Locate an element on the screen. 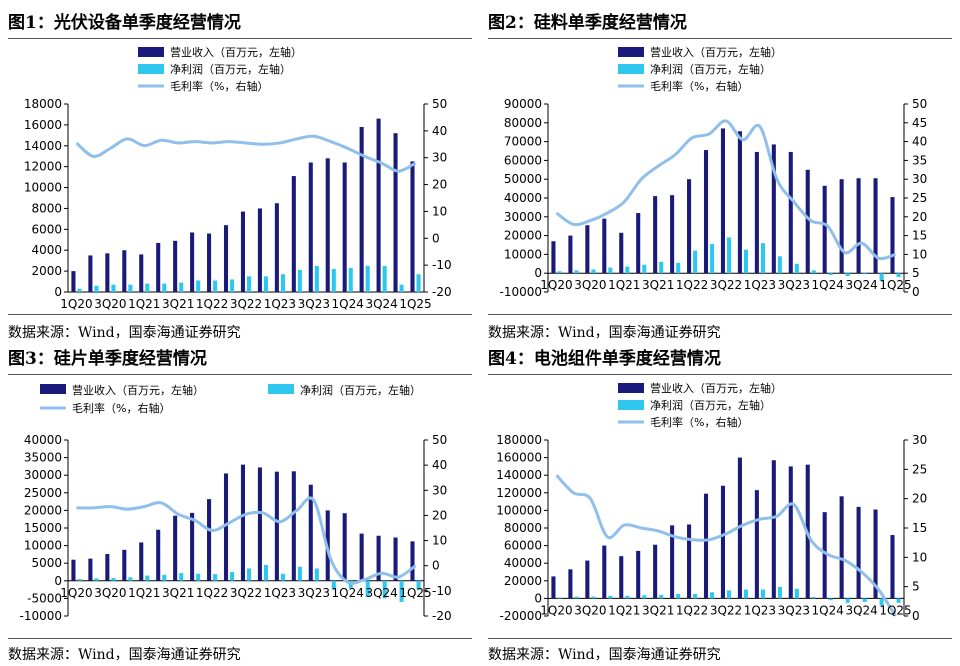  x-axis-tick-label: 3Q20 is located at coordinates (110, 304).